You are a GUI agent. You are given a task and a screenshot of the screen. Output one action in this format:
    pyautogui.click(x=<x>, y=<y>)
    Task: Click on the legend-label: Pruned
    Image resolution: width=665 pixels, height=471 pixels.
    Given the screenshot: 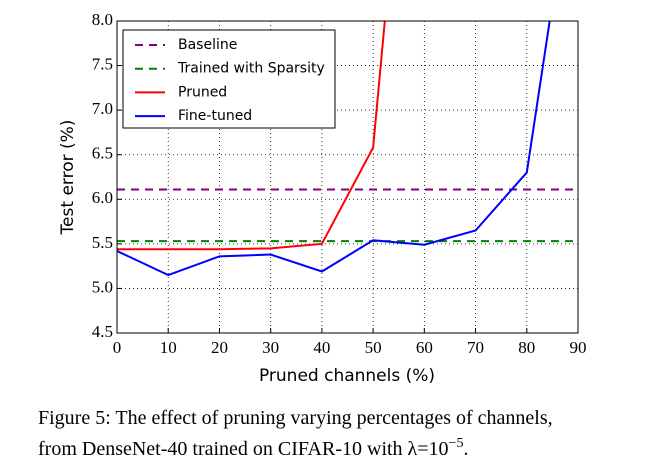 What is the action you would take?
    pyautogui.click(x=202, y=92)
    